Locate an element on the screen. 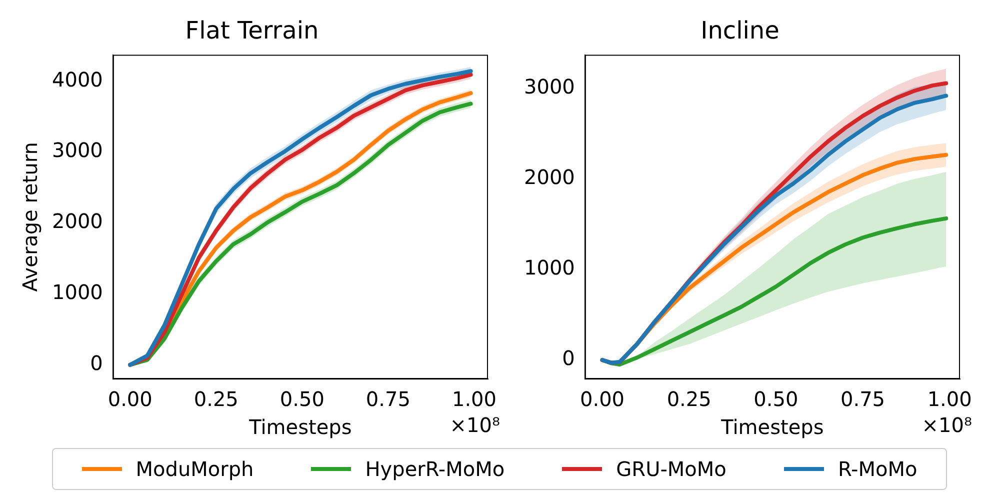 This screenshot has height=500, width=1000. legend-label: HyperR-MoMo is located at coordinates (435, 469).